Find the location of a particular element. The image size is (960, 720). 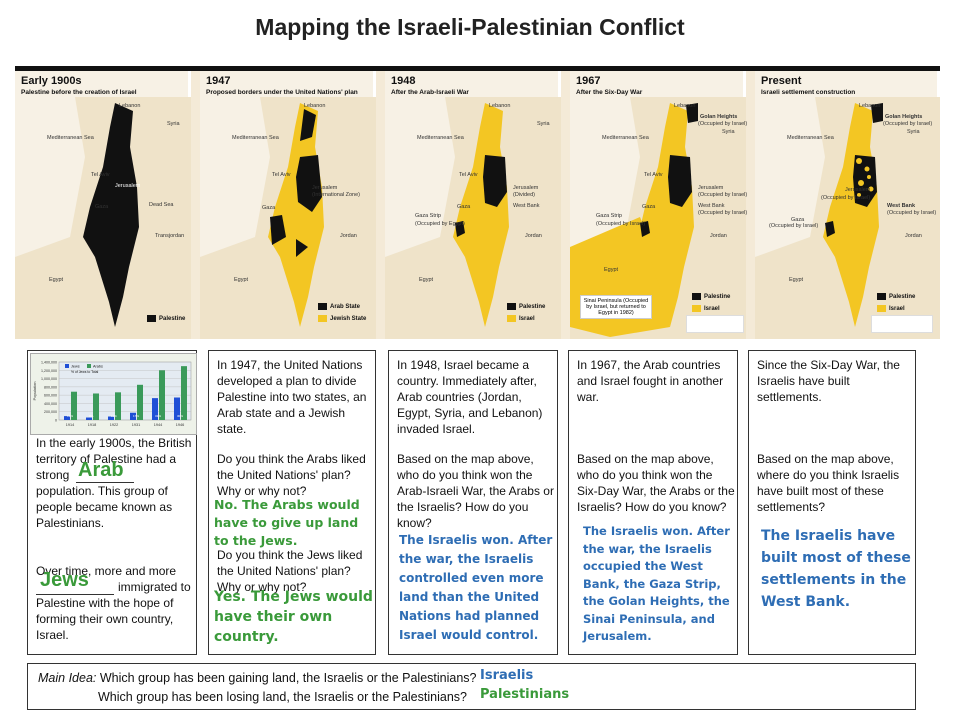

main-idea-label: Main Idea: is located at coordinates (67, 678).